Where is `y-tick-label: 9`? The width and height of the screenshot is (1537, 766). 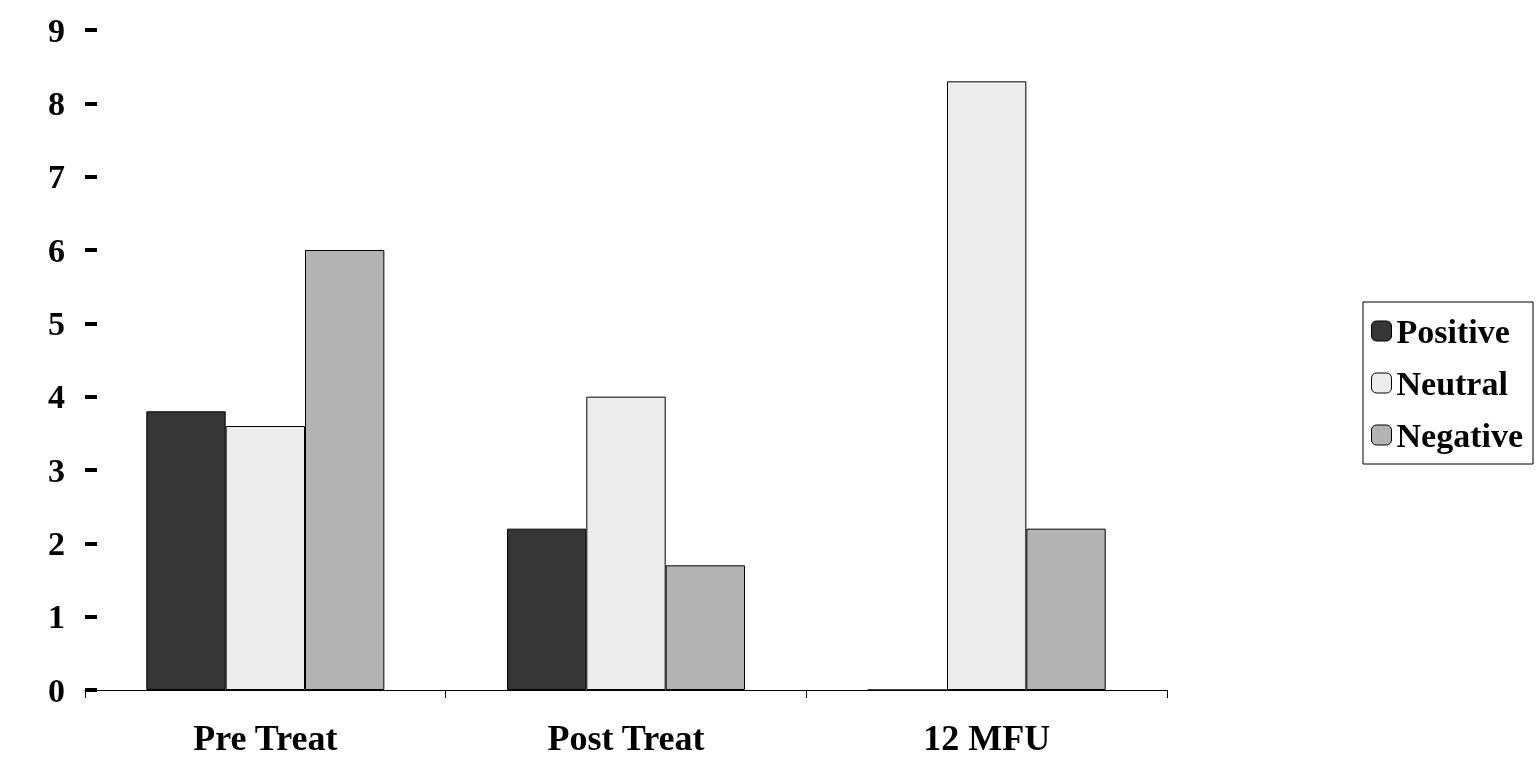
y-tick-label: 9 is located at coordinates (56, 30).